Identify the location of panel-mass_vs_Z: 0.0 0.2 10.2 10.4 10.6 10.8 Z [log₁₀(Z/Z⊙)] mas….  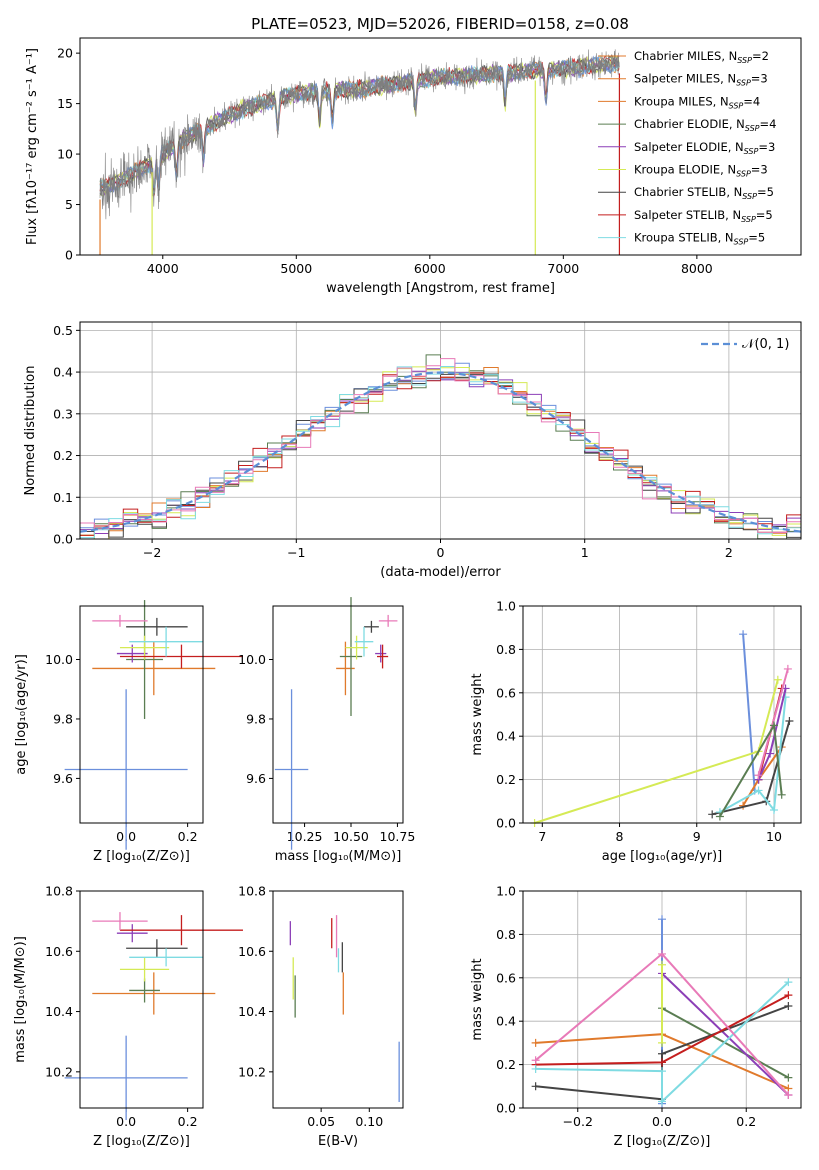
(128, 1016).